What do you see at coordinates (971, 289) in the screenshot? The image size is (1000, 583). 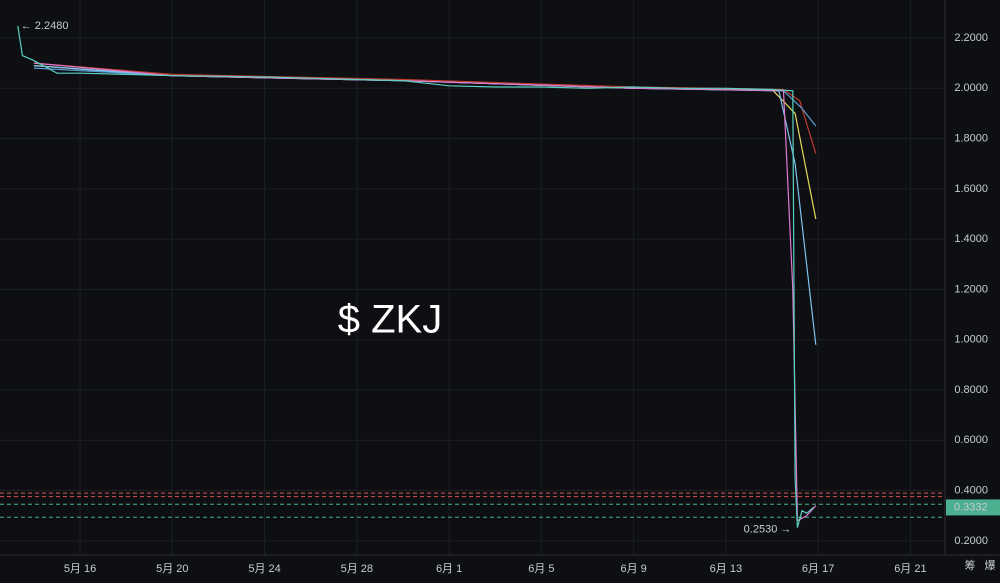 I see `y-tick-label: 1.2000` at bounding box center [971, 289].